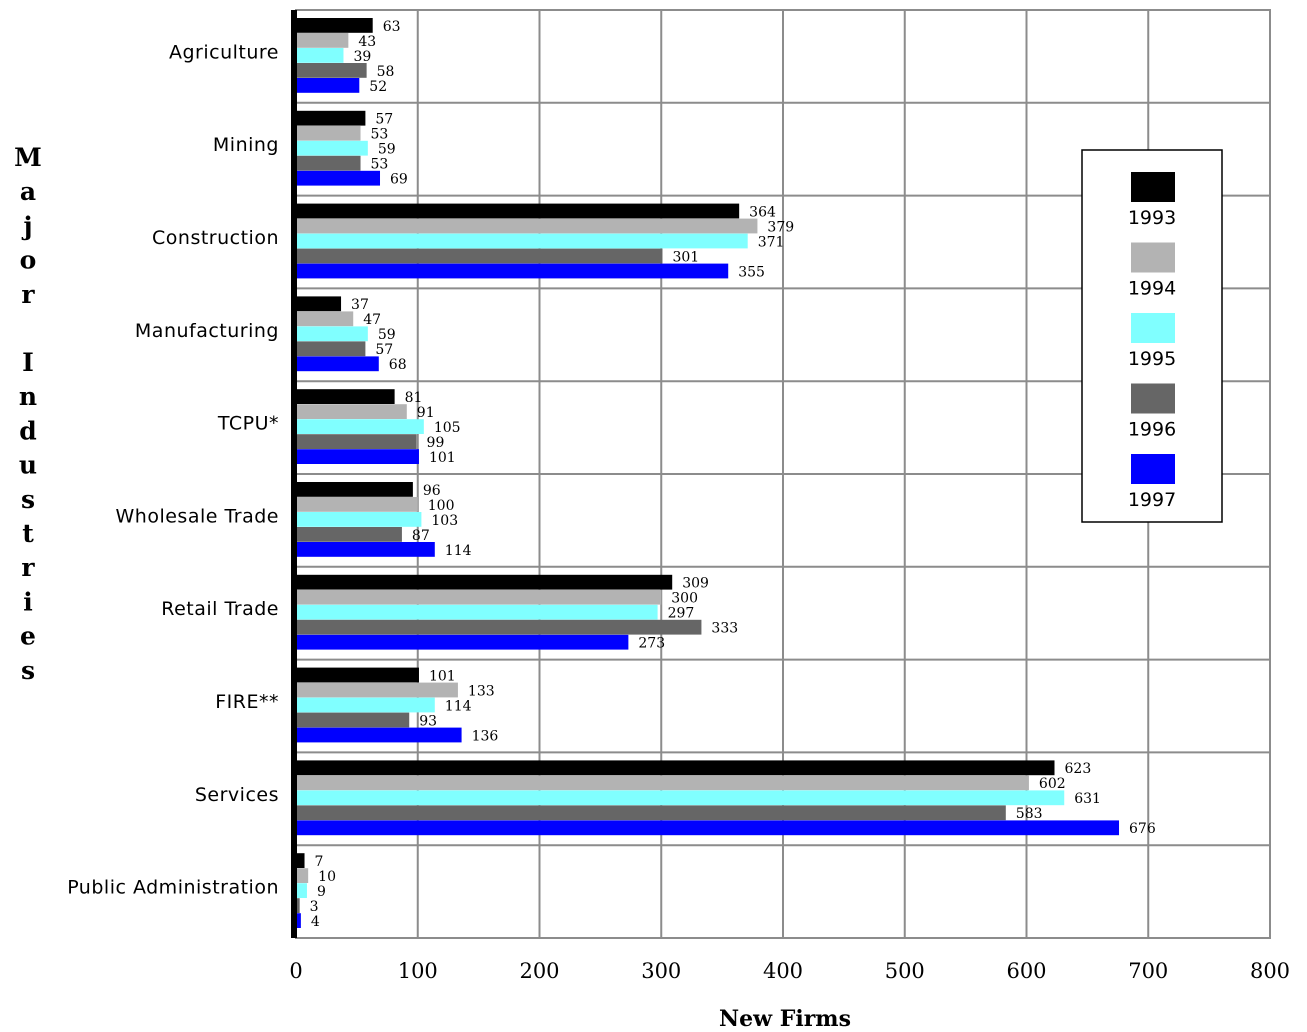 Image resolution: width=1307 pixels, height=1032 pixels. I want to click on y-axis-line, so click(294, 474).